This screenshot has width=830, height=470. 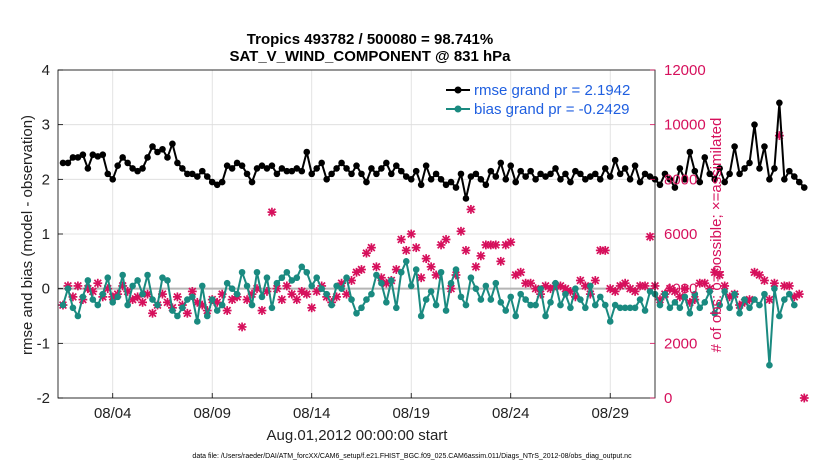 What do you see at coordinates (680, 234) in the screenshot?
I see `y2-tick-label: 6000` at bounding box center [680, 234].